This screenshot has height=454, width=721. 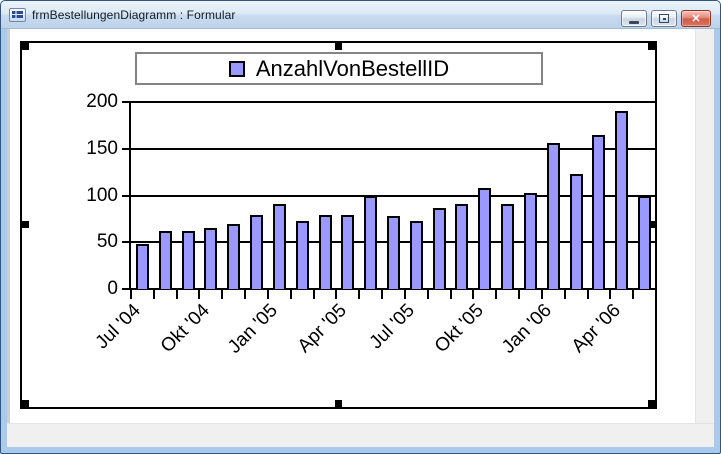 I want to click on titlebar: frmBestellungenDiagramm : Formular ✕, so click(x=360, y=15).